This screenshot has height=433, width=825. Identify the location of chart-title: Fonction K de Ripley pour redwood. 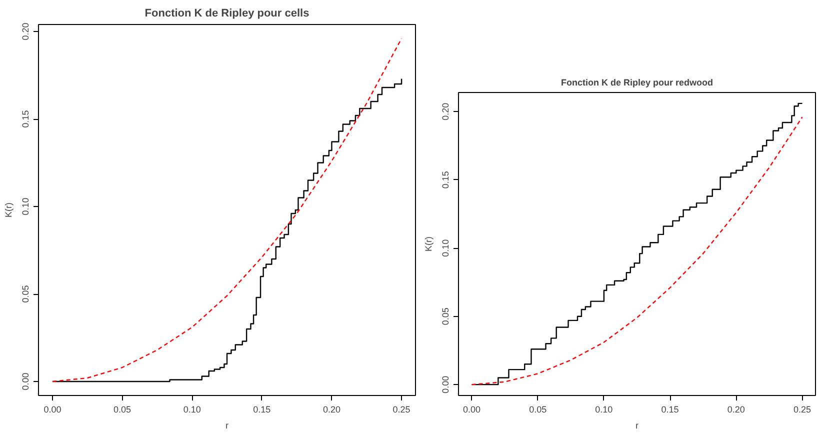
(637, 83).